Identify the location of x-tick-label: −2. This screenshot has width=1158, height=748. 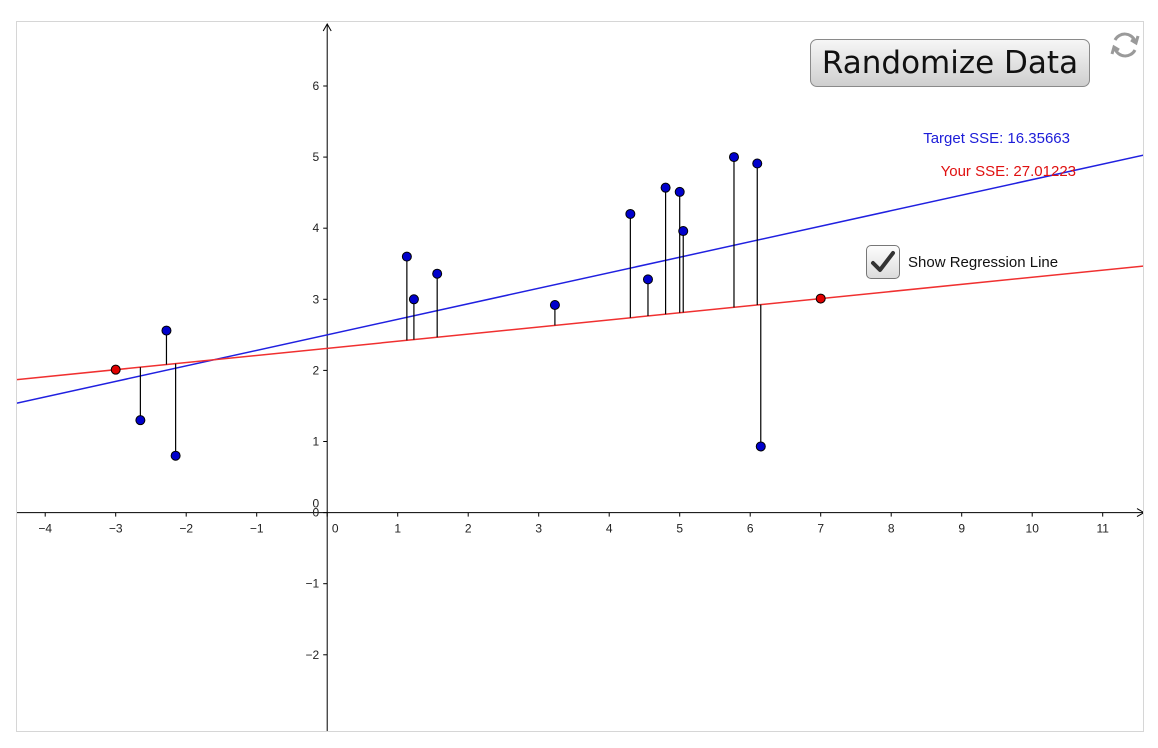
(186, 529).